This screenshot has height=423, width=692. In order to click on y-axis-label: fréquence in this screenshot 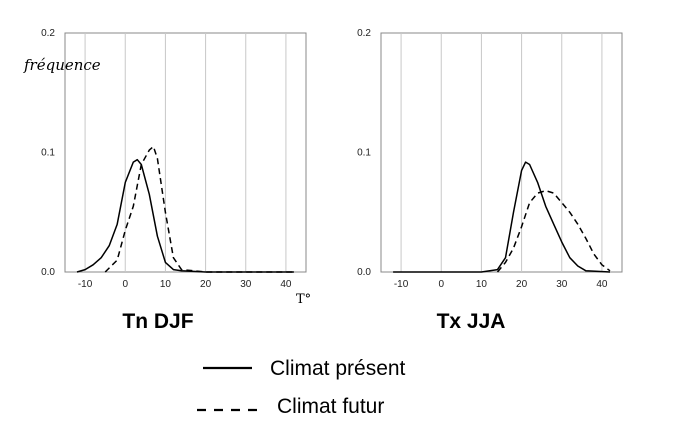, I will do `click(62, 65)`.